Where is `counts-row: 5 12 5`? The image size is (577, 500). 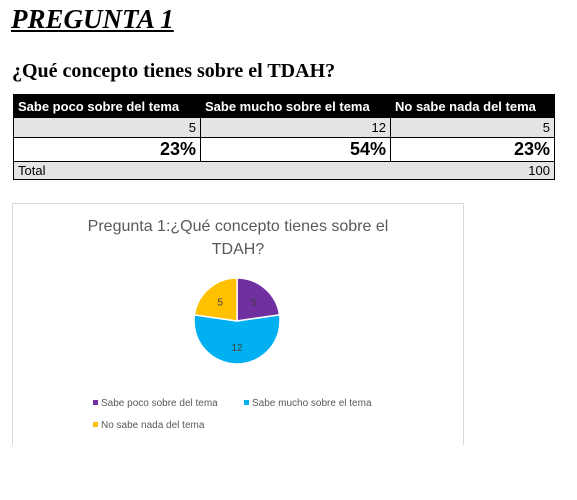
counts-row: 5 12 5 is located at coordinates (284, 127).